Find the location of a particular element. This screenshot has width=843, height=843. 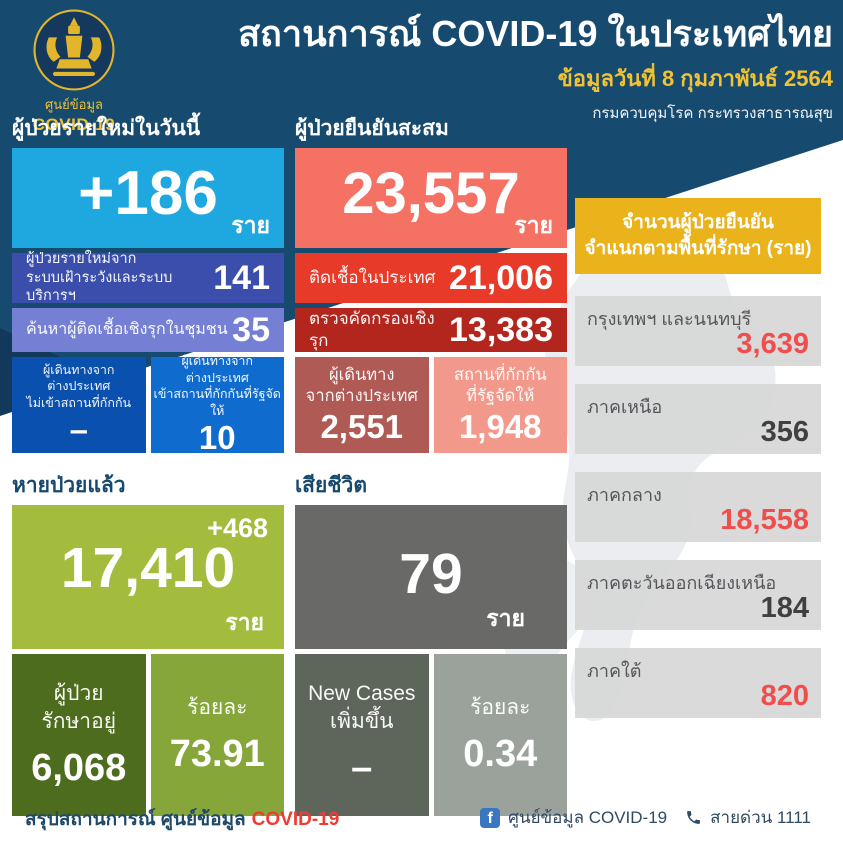

deaths-value: 79 is located at coordinates (431, 574).